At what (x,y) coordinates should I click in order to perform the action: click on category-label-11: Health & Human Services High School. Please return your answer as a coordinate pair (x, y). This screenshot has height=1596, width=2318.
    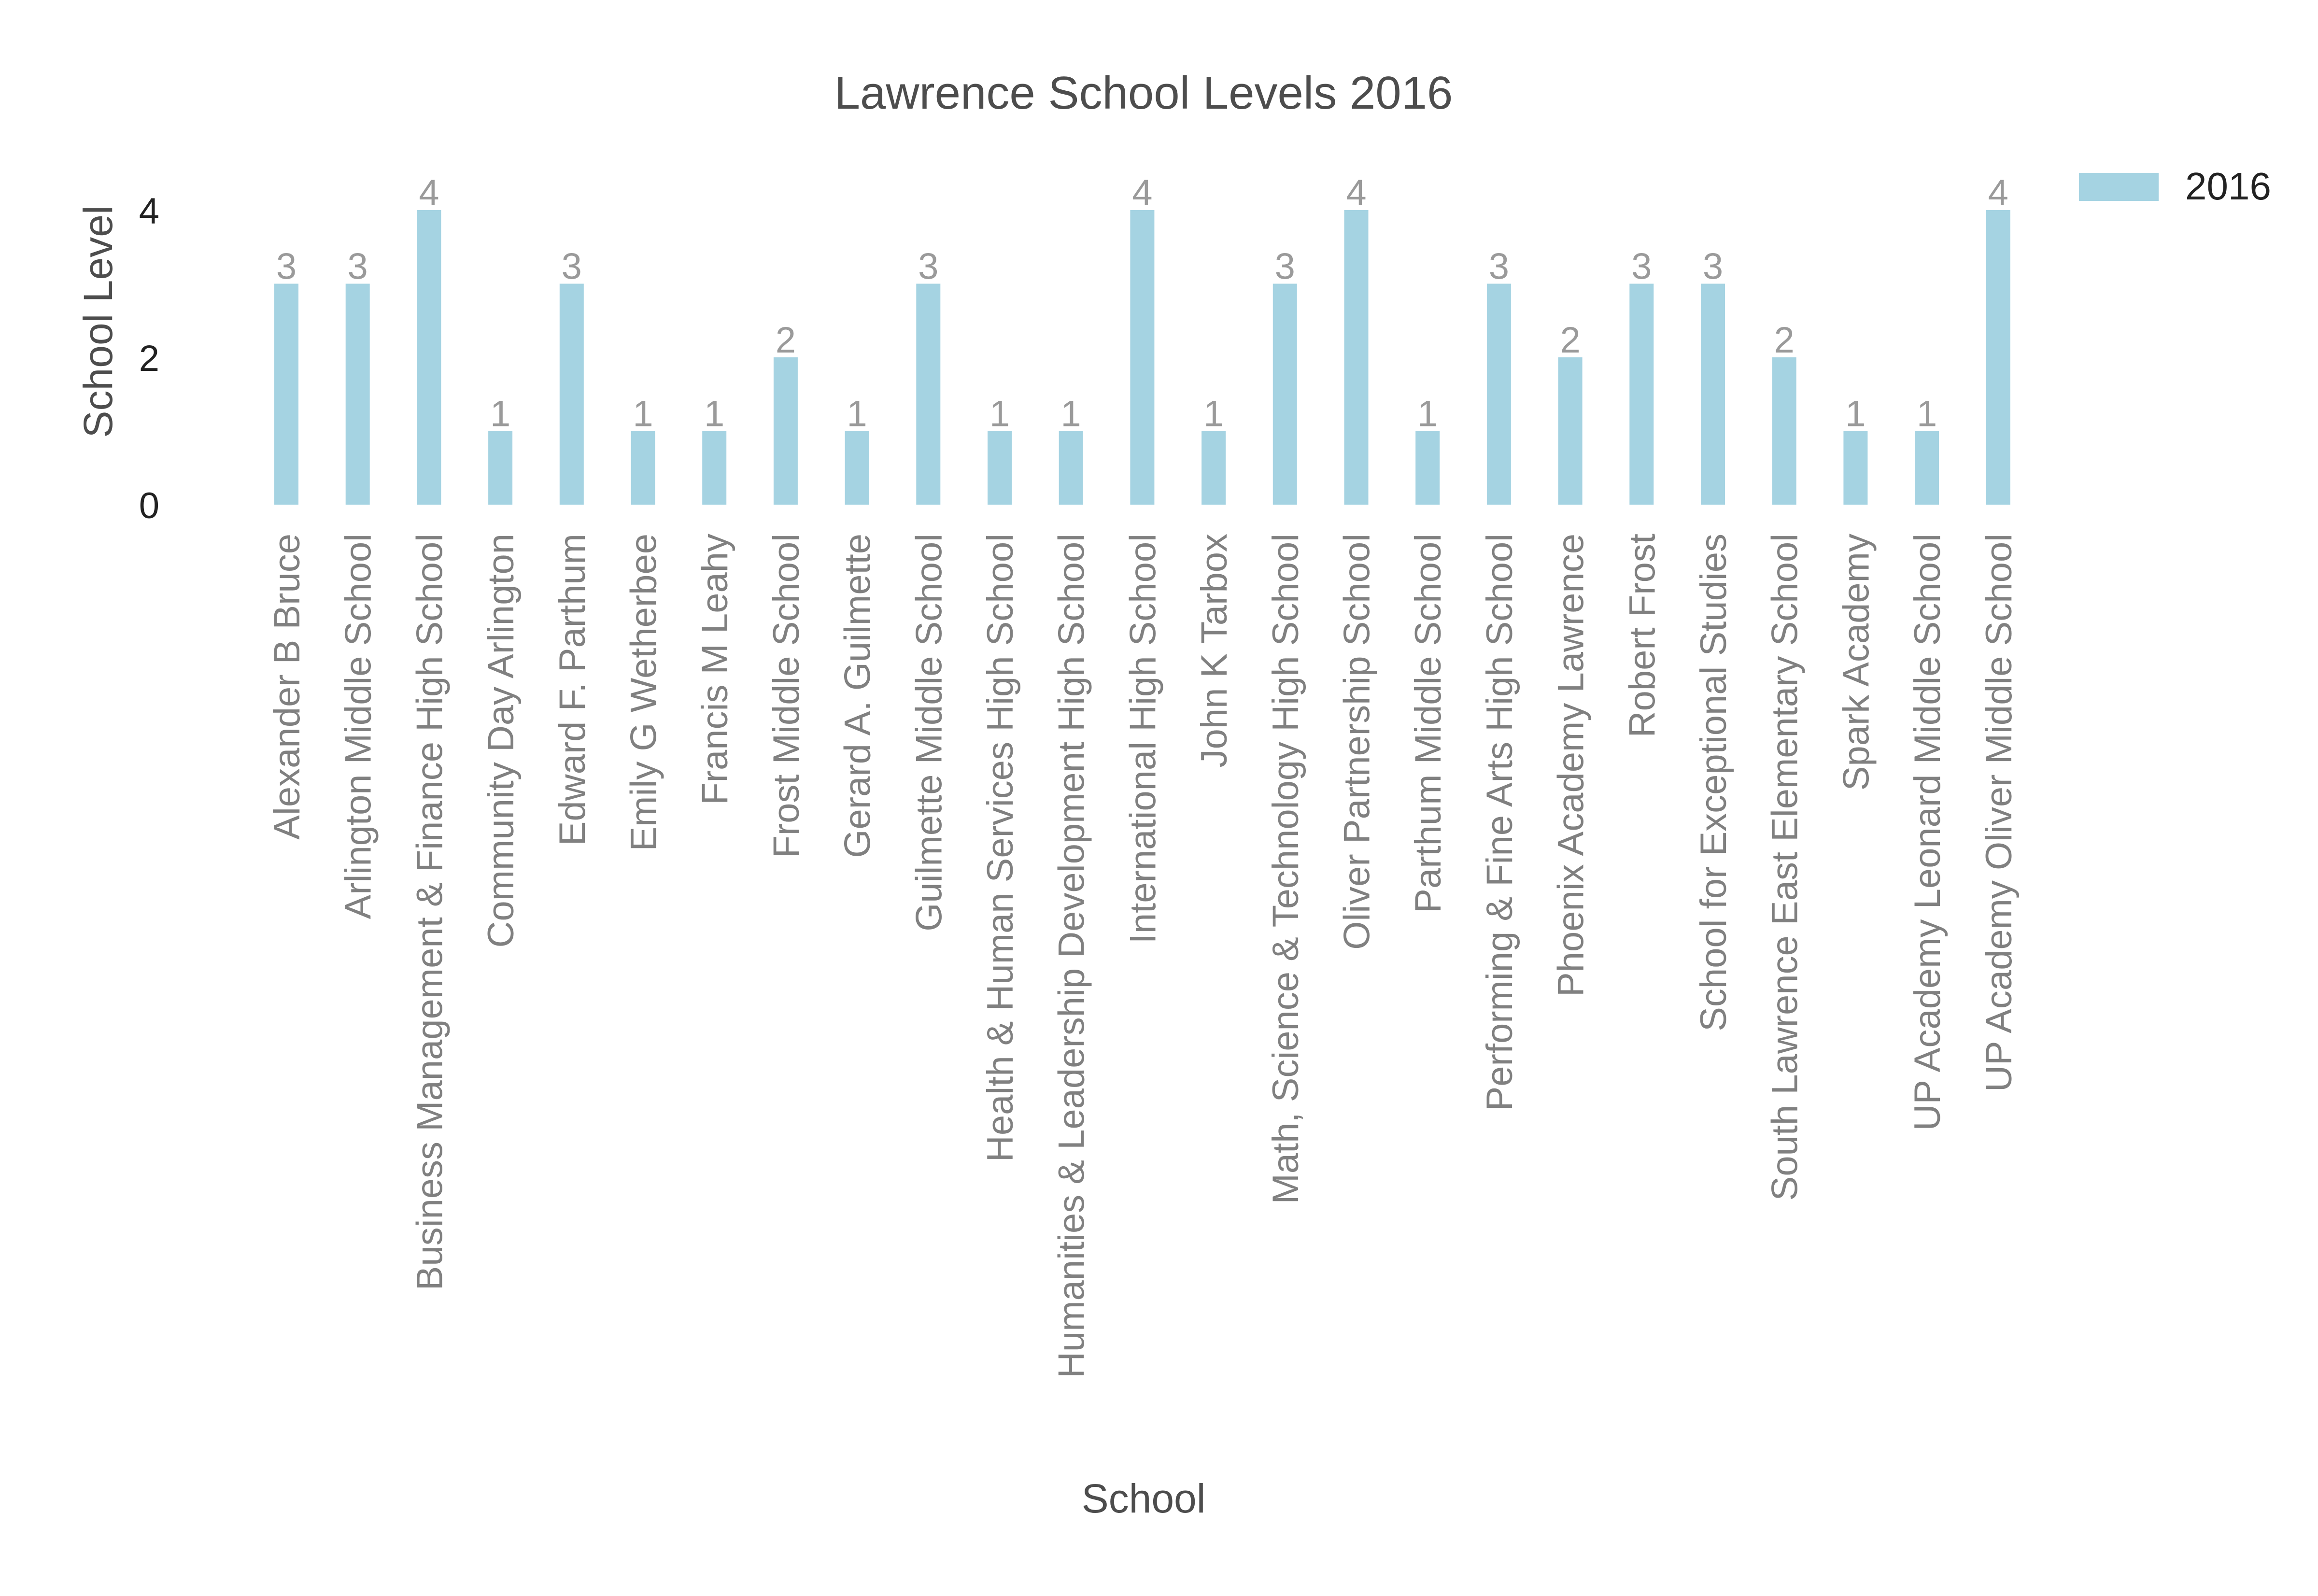
    Looking at the image, I should click on (1000, 848).